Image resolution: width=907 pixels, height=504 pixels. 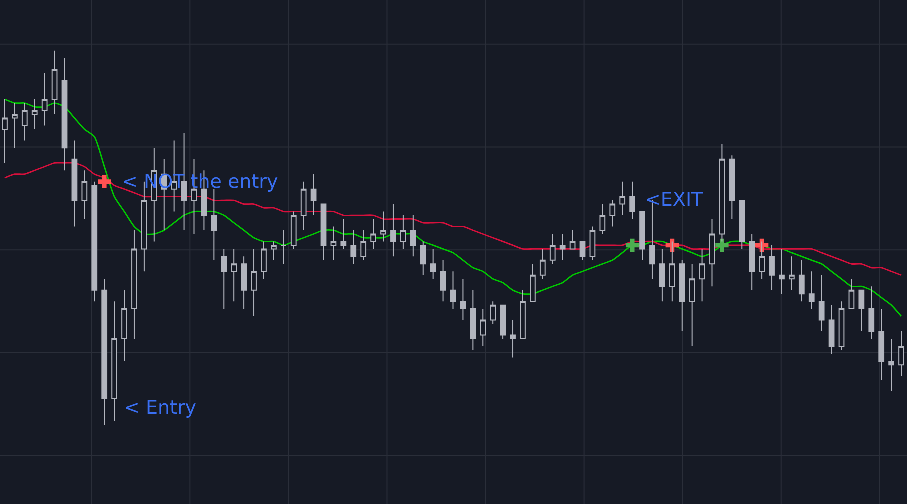 What do you see at coordinates (674, 200) in the screenshot?
I see `annotation: <EXIT` at bounding box center [674, 200].